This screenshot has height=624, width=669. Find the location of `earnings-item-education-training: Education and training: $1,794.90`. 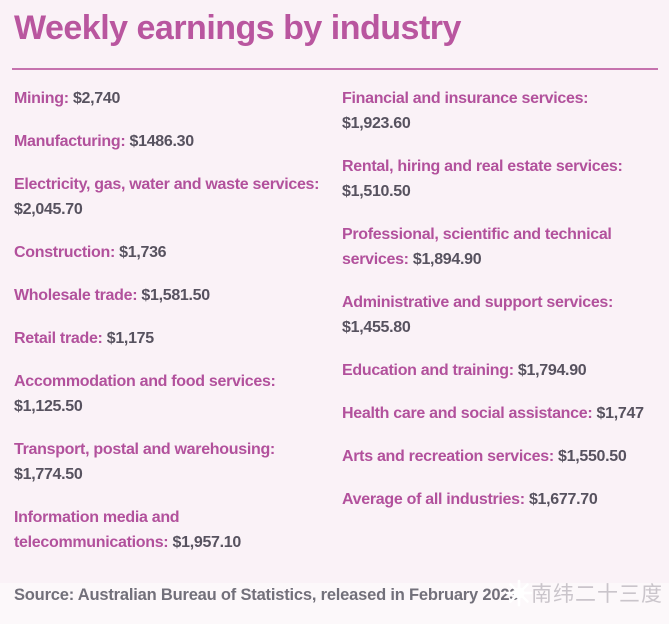

earnings-item-education-training: Education and training: $1,794.90 is located at coordinates (499, 370).